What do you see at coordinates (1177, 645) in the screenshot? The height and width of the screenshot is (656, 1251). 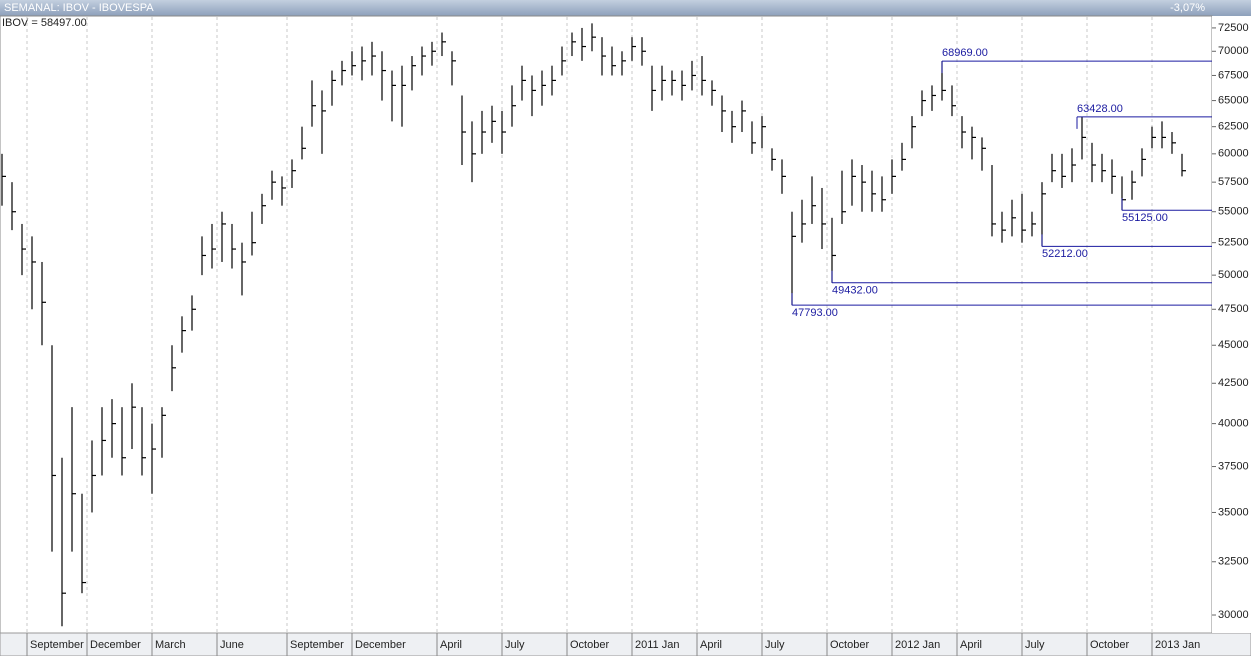 I see `x-tick-label: 2013 Jan` at bounding box center [1177, 645].